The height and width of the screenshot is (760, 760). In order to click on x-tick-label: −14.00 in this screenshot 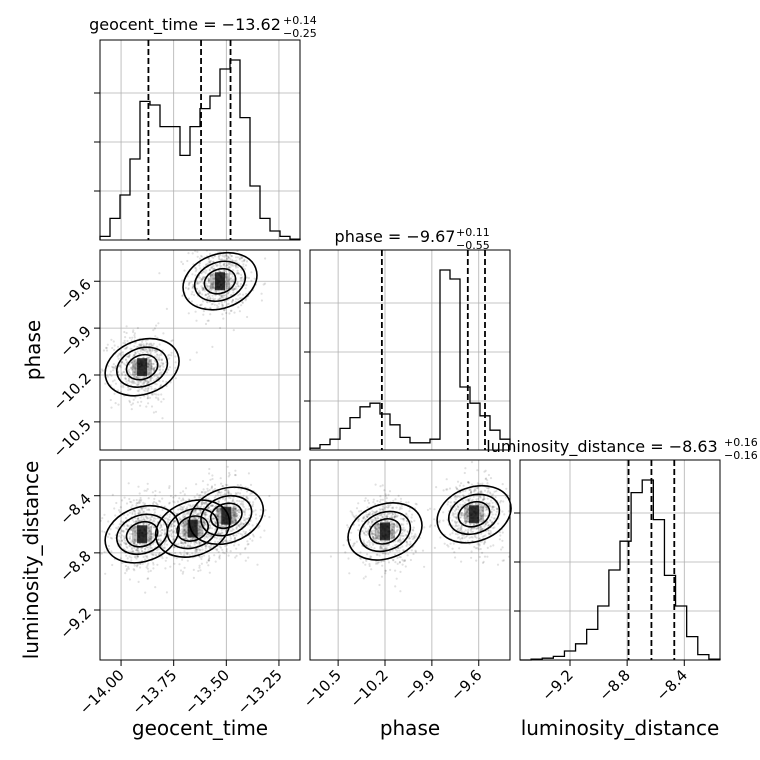, I will do `click(102, 692)`.